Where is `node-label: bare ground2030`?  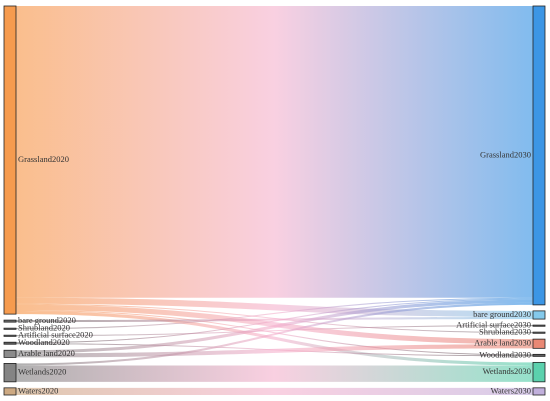 node-label: bare ground2030 is located at coordinates (502, 314).